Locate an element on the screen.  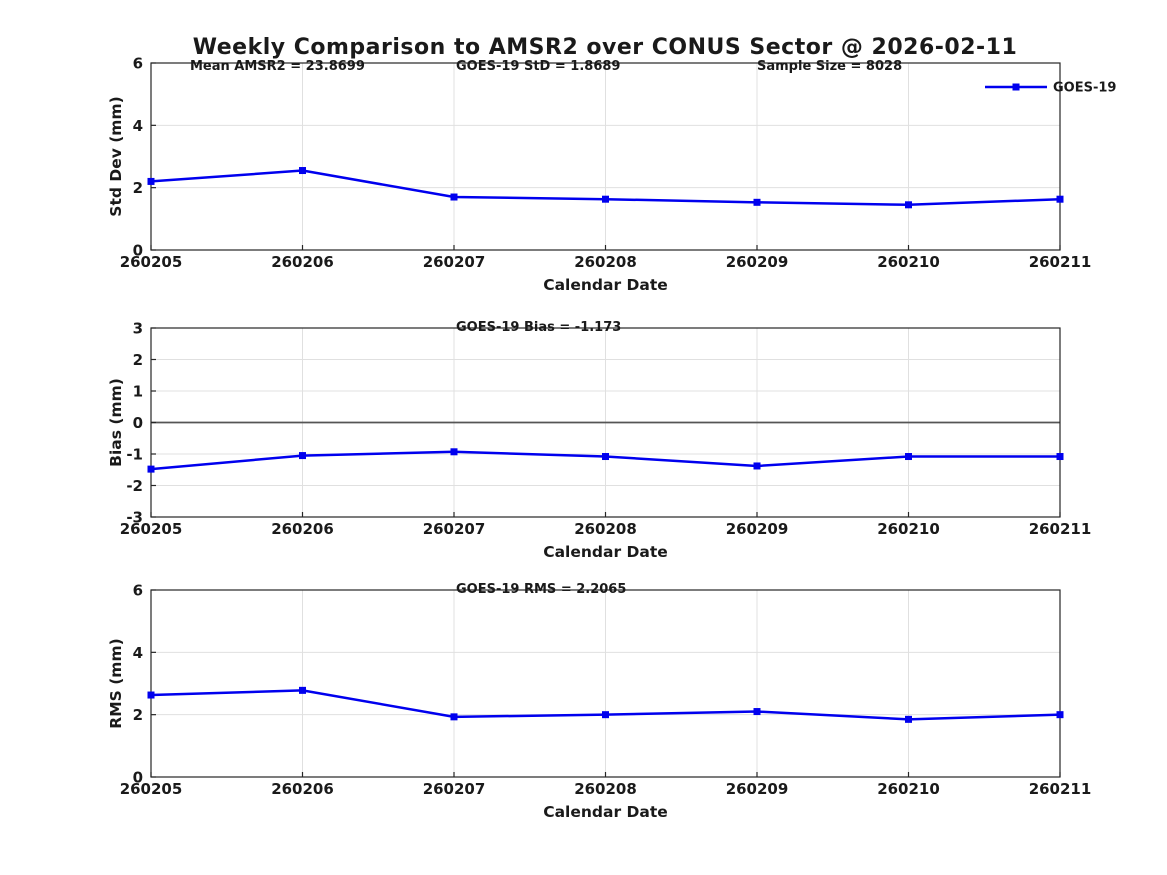
sample-size-annotation: Sample Size = 8028 is located at coordinates (829, 66).